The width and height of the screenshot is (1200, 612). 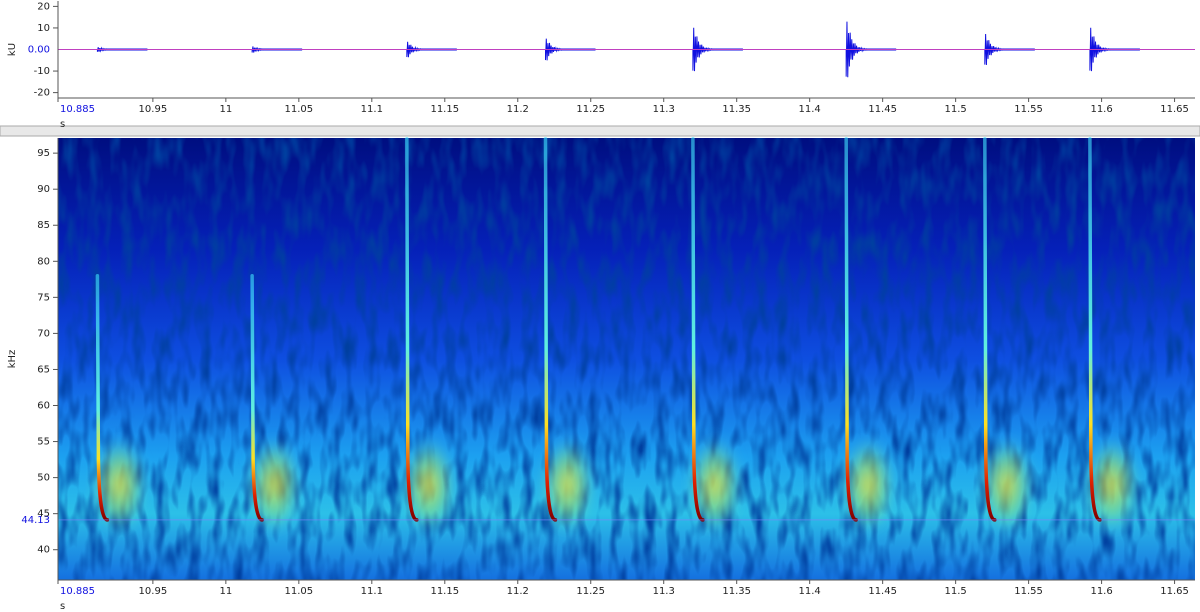 I want to click on y-tick-label: 70, so click(x=43, y=333).